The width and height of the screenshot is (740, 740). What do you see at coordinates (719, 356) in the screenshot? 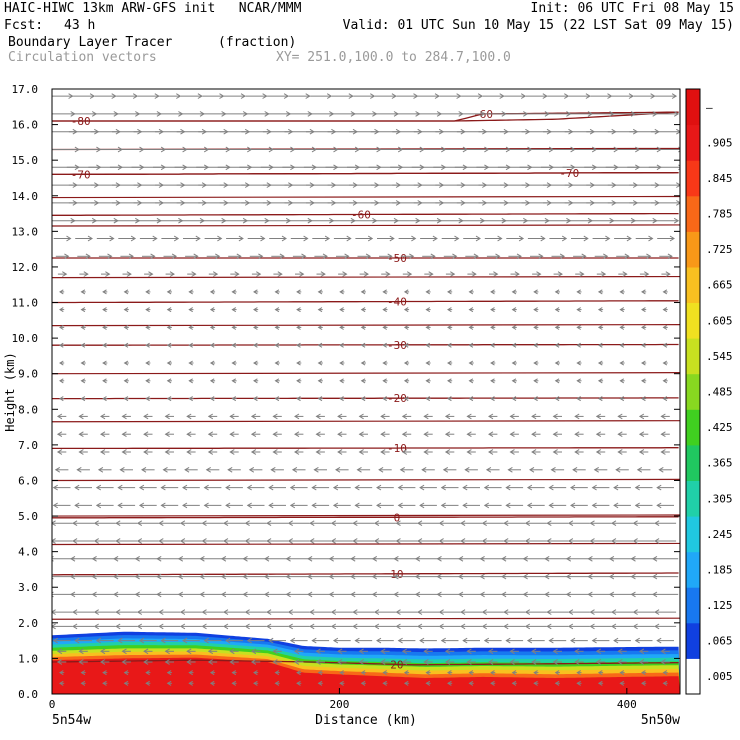
I see `colorbar-label: .545` at bounding box center [719, 356].